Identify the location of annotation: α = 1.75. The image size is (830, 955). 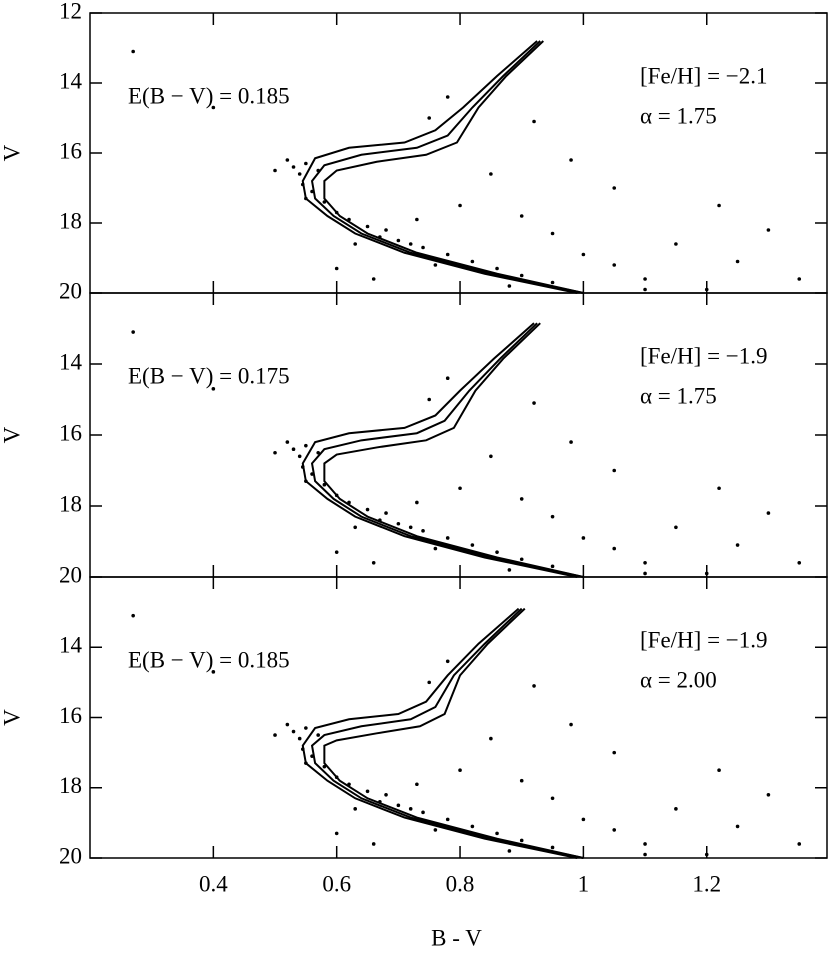
(678, 115).